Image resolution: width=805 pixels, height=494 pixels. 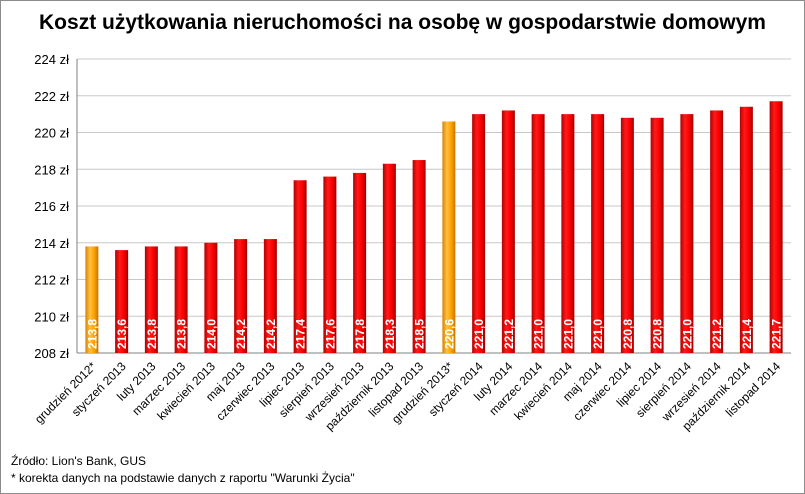 I want to click on data-label: 218,5, so click(x=420, y=334).